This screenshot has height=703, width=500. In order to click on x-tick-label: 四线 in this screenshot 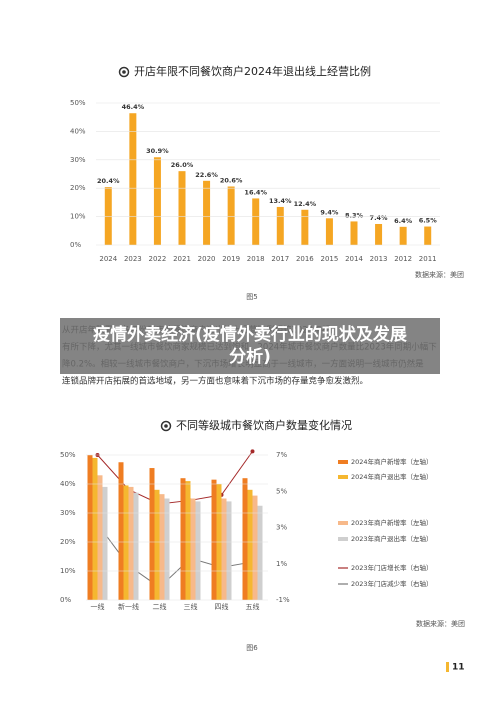, I will do `click(222, 606)`.